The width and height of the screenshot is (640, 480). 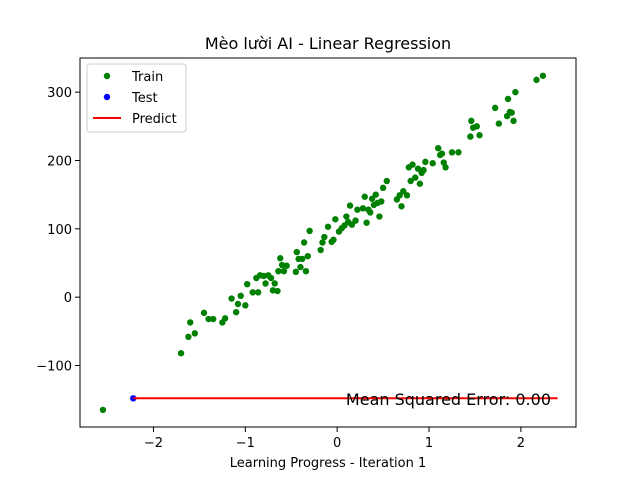 What do you see at coordinates (68, 298) in the screenshot?
I see `y-tick-label: 0` at bounding box center [68, 298].